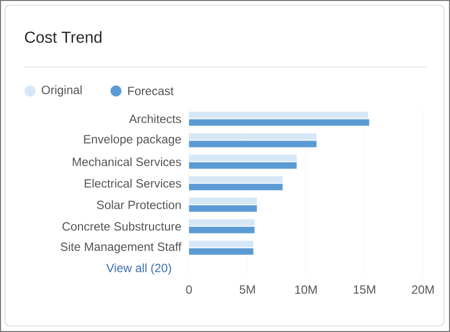  What do you see at coordinates (121, 226) in the screenshot?
I see `y-tick-label: Concrete Substructure` at bounding box center [121, 226].